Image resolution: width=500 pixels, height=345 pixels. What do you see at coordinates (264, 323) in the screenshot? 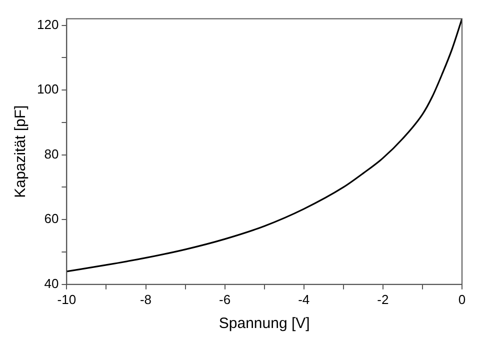
I see `x-axis-title: Spannung [V]` at bounding box center [264, 323].